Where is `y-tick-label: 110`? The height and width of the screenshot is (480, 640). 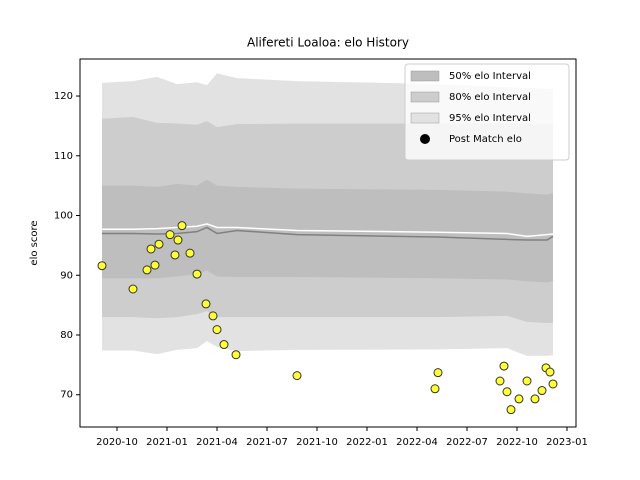
y-tick-label: 110 is located at coordinates (63, 156).